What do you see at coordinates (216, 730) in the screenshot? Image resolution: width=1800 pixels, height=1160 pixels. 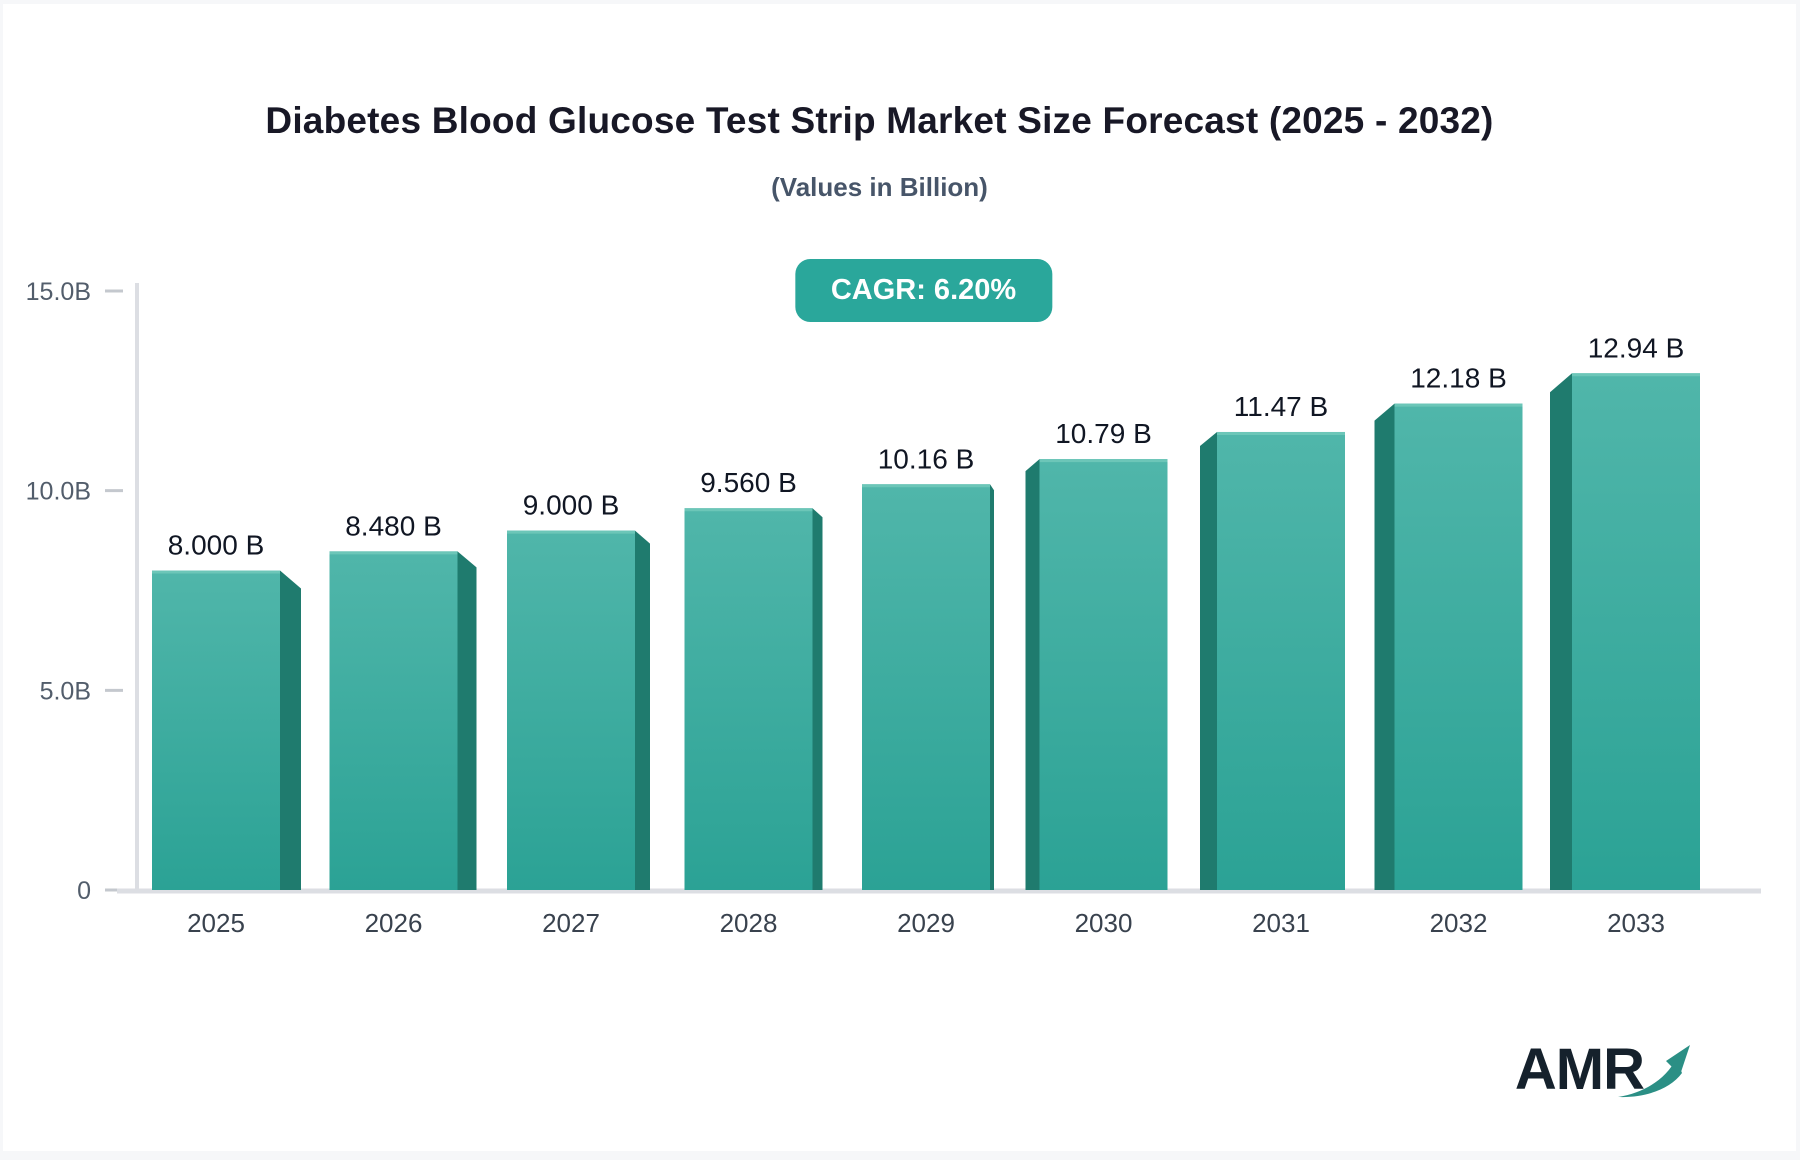 I see `bar-2025` at bounding box center [216, 730].